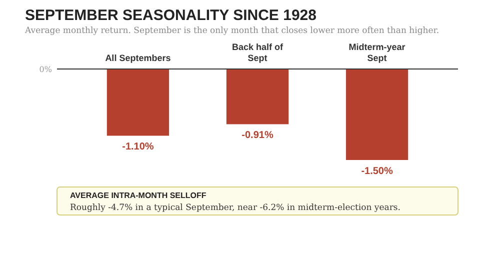 The height and width of the screenshot is (261, 497). Describe the element at coordinates (377, 52) in the screenshot. I see `x-tick-label: Midterm-year Sept` at that location.